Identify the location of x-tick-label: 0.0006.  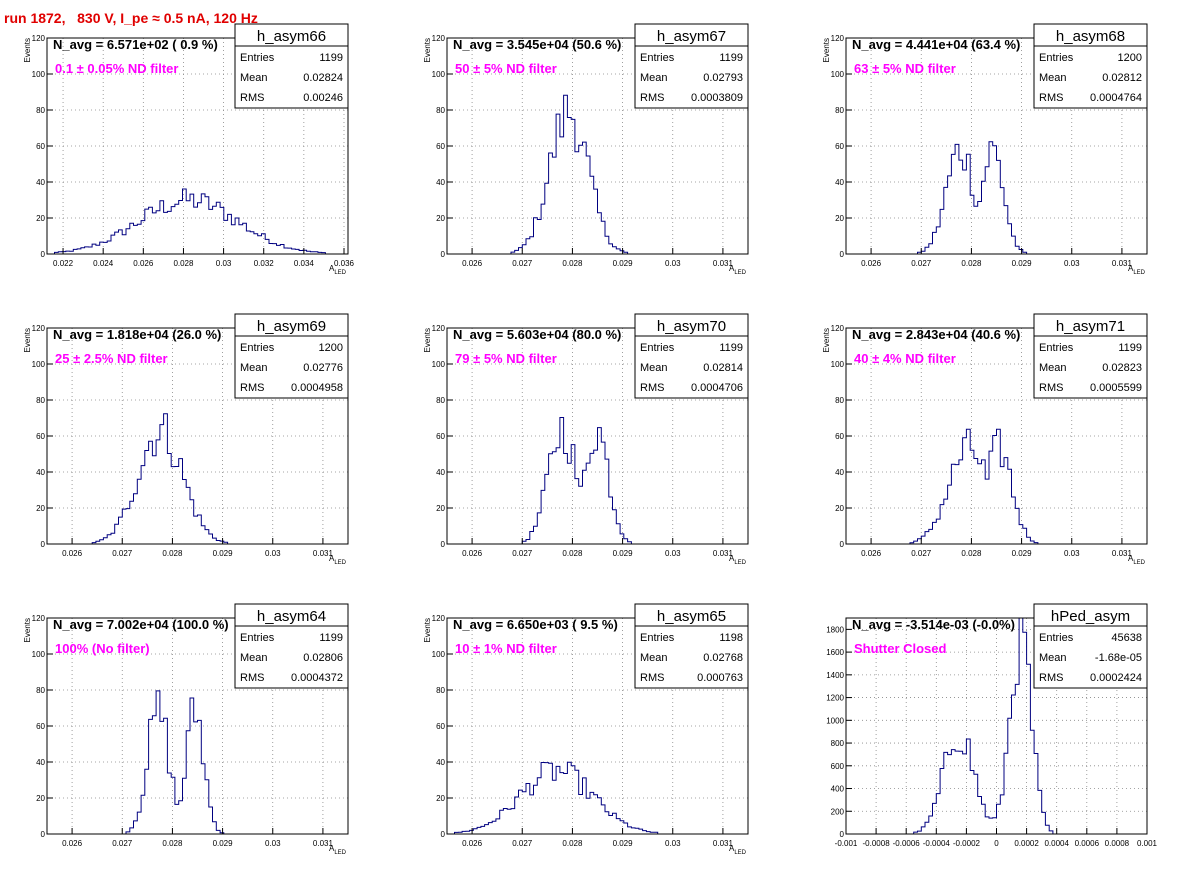
(1087, 843).